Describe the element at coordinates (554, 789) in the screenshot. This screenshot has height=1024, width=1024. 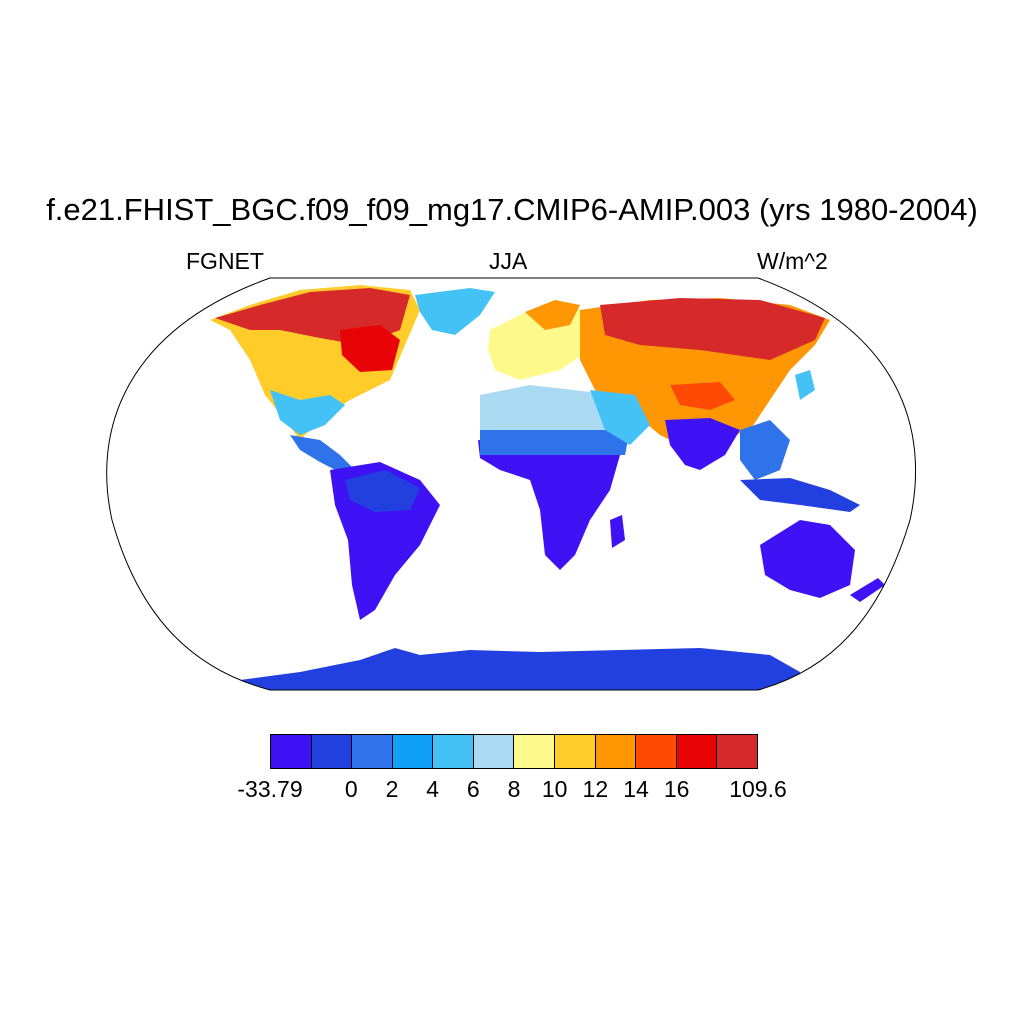
I see `colorbar-tick-label: 10` at that location.